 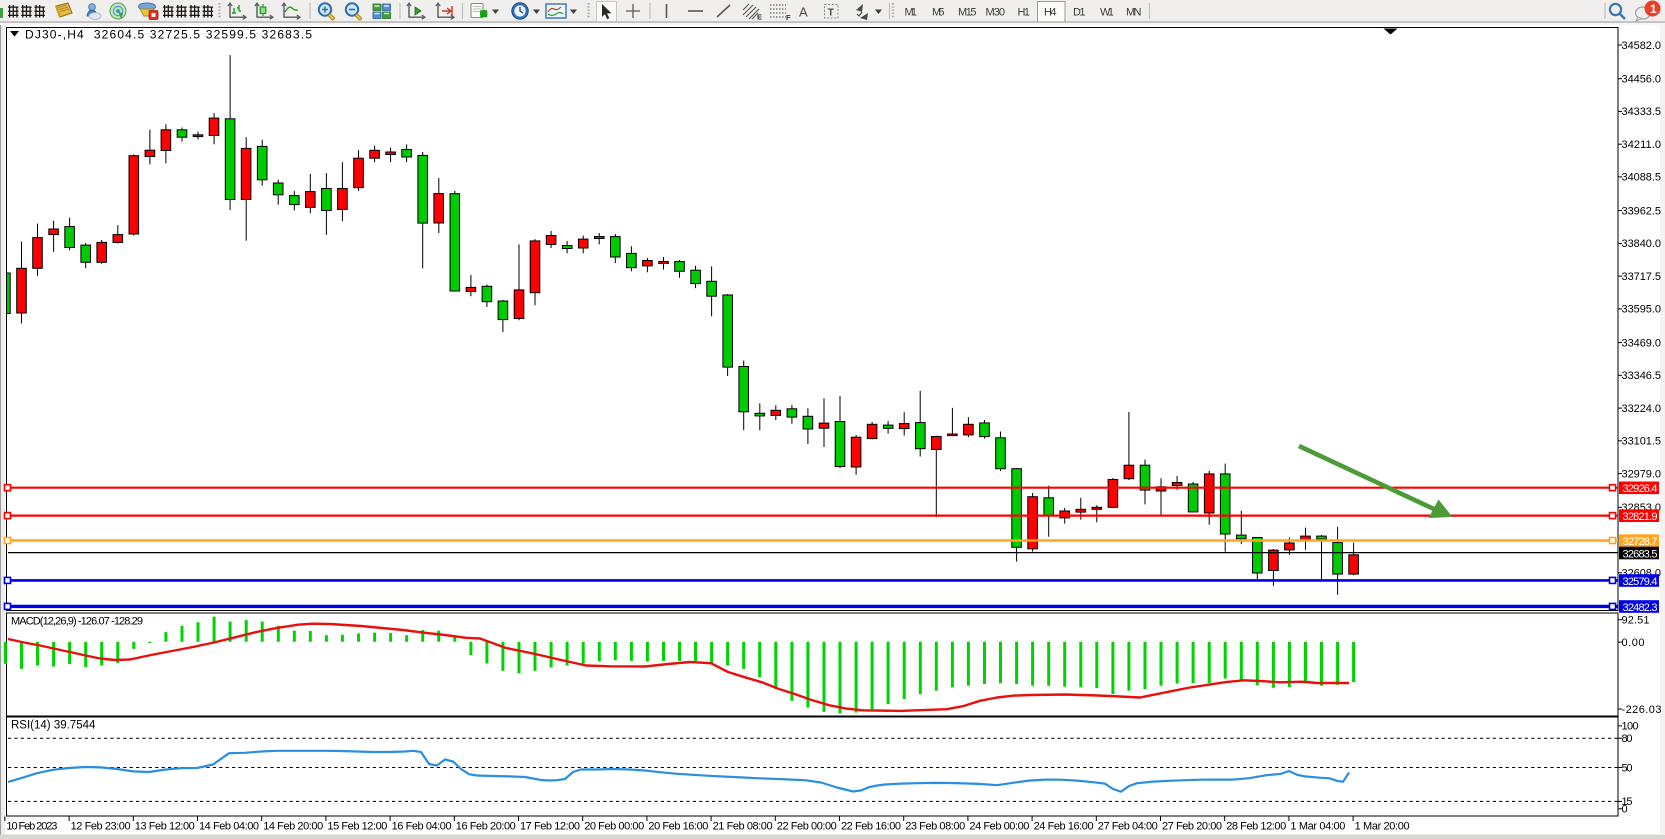 What do you see at coordinates (1192, 827) in the screenshot?
I see `svg-text: 27 Feb 20:00` at bounding box center [1192, 827].